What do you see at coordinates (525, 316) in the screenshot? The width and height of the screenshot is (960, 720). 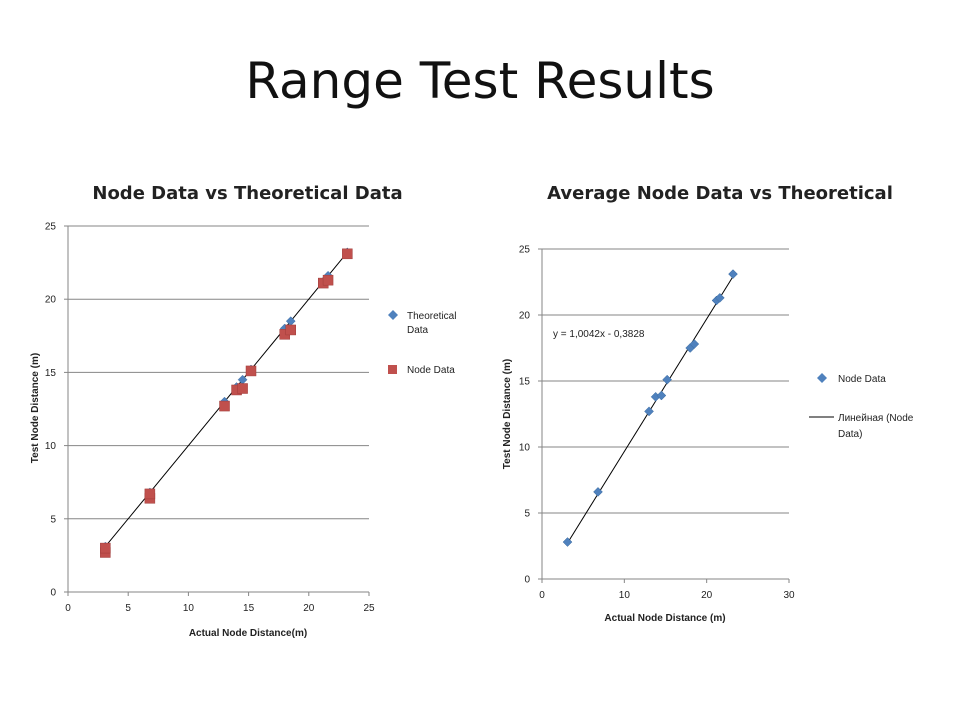 I see `c2-y-tick-label: 20` at bounding box center [525, 316].